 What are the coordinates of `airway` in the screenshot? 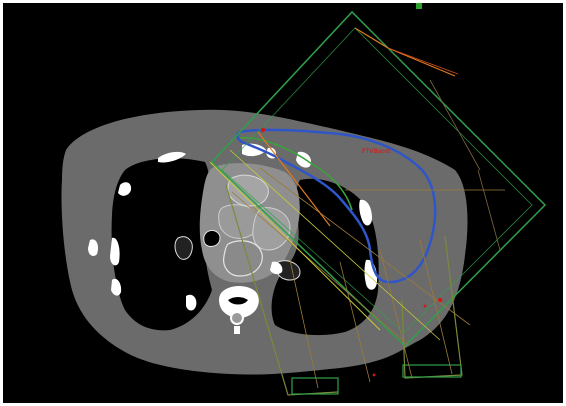 It's located at (212, 238).